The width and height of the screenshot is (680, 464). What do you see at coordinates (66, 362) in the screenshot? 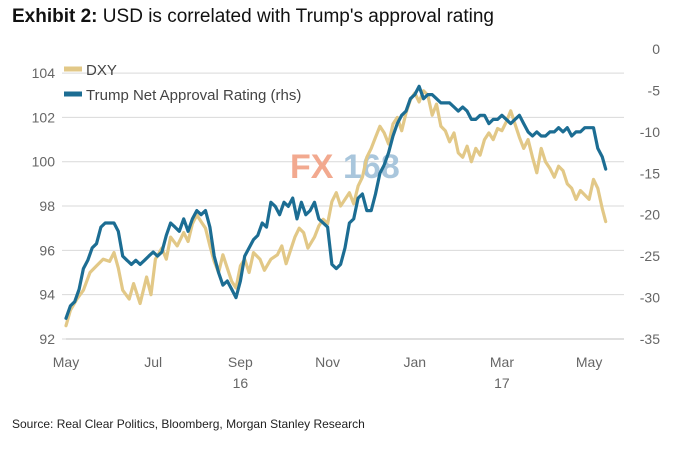
I see `x-tick-0: May` at bounding box center [66, 362].